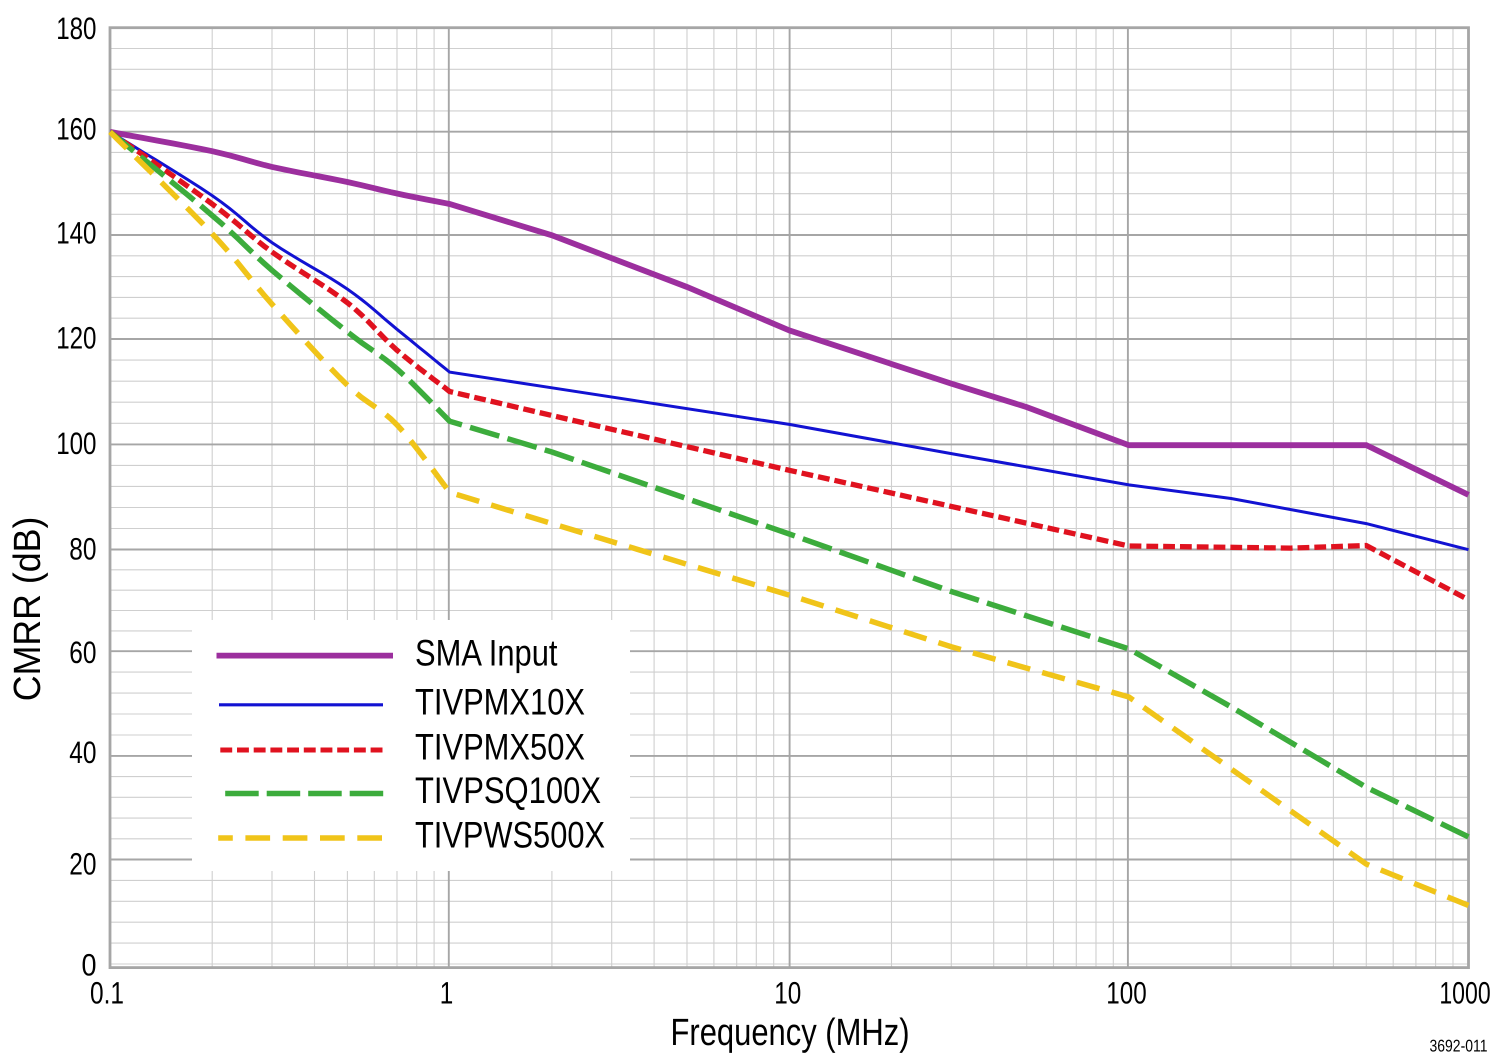 Image resolution: width=1501 pixels, height=1064 pixels. I want to click on svg-text: TIVPMX50X, so click(500, 747).